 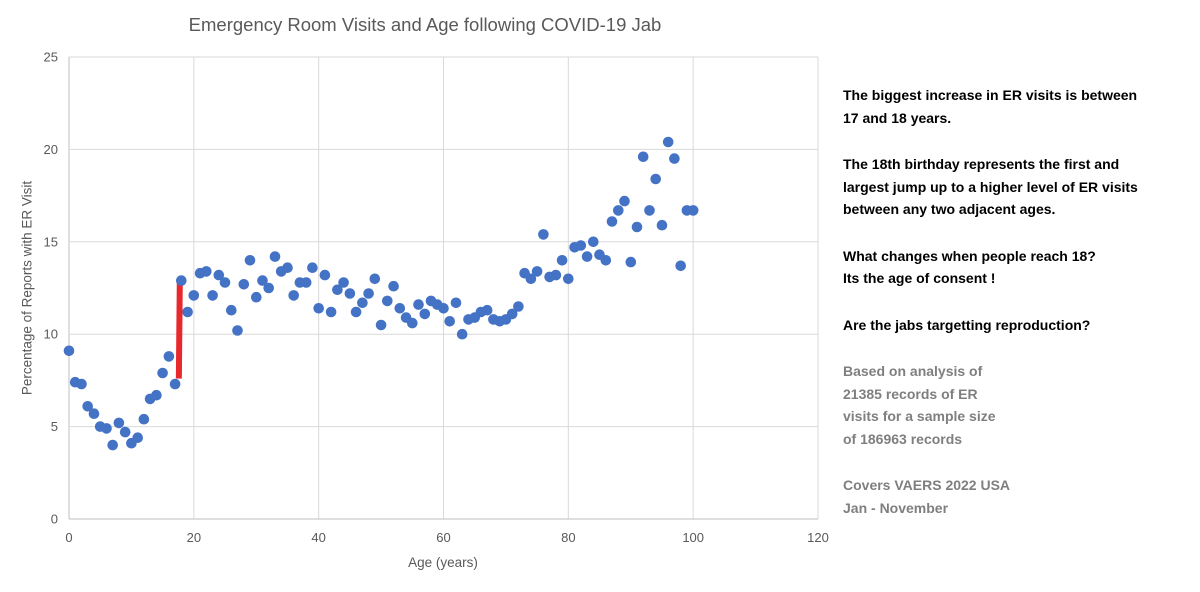 I want to click on x-tick-label: 40, so click(x=318, y=537).